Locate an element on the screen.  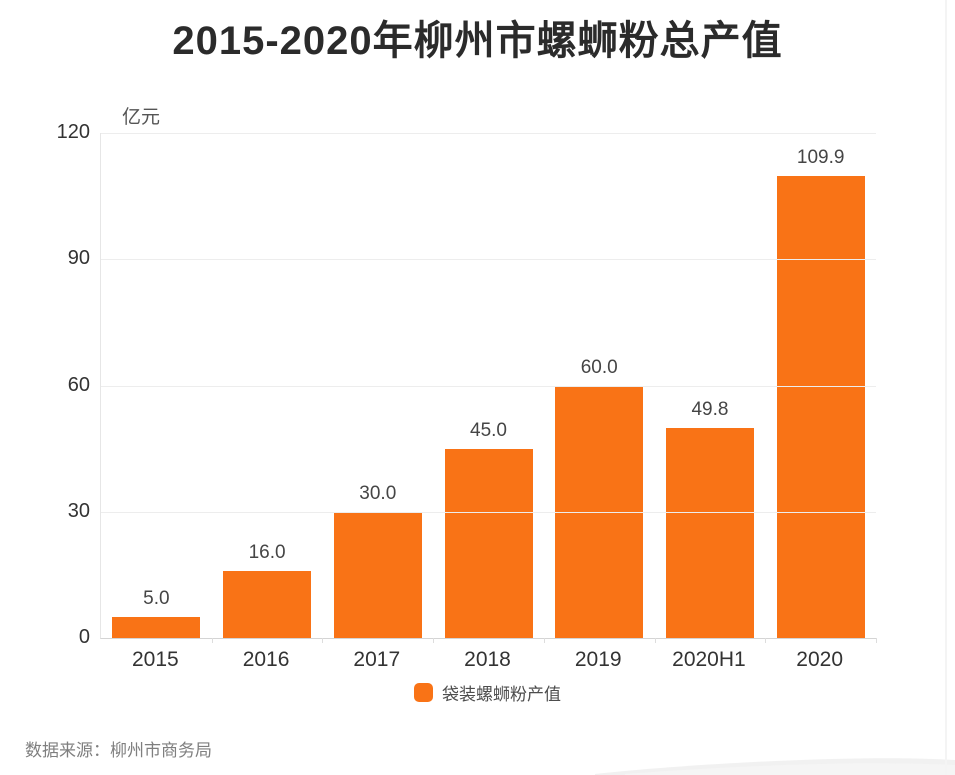
x-axis-category-label: 2019 is located at coordinates (598, 659).